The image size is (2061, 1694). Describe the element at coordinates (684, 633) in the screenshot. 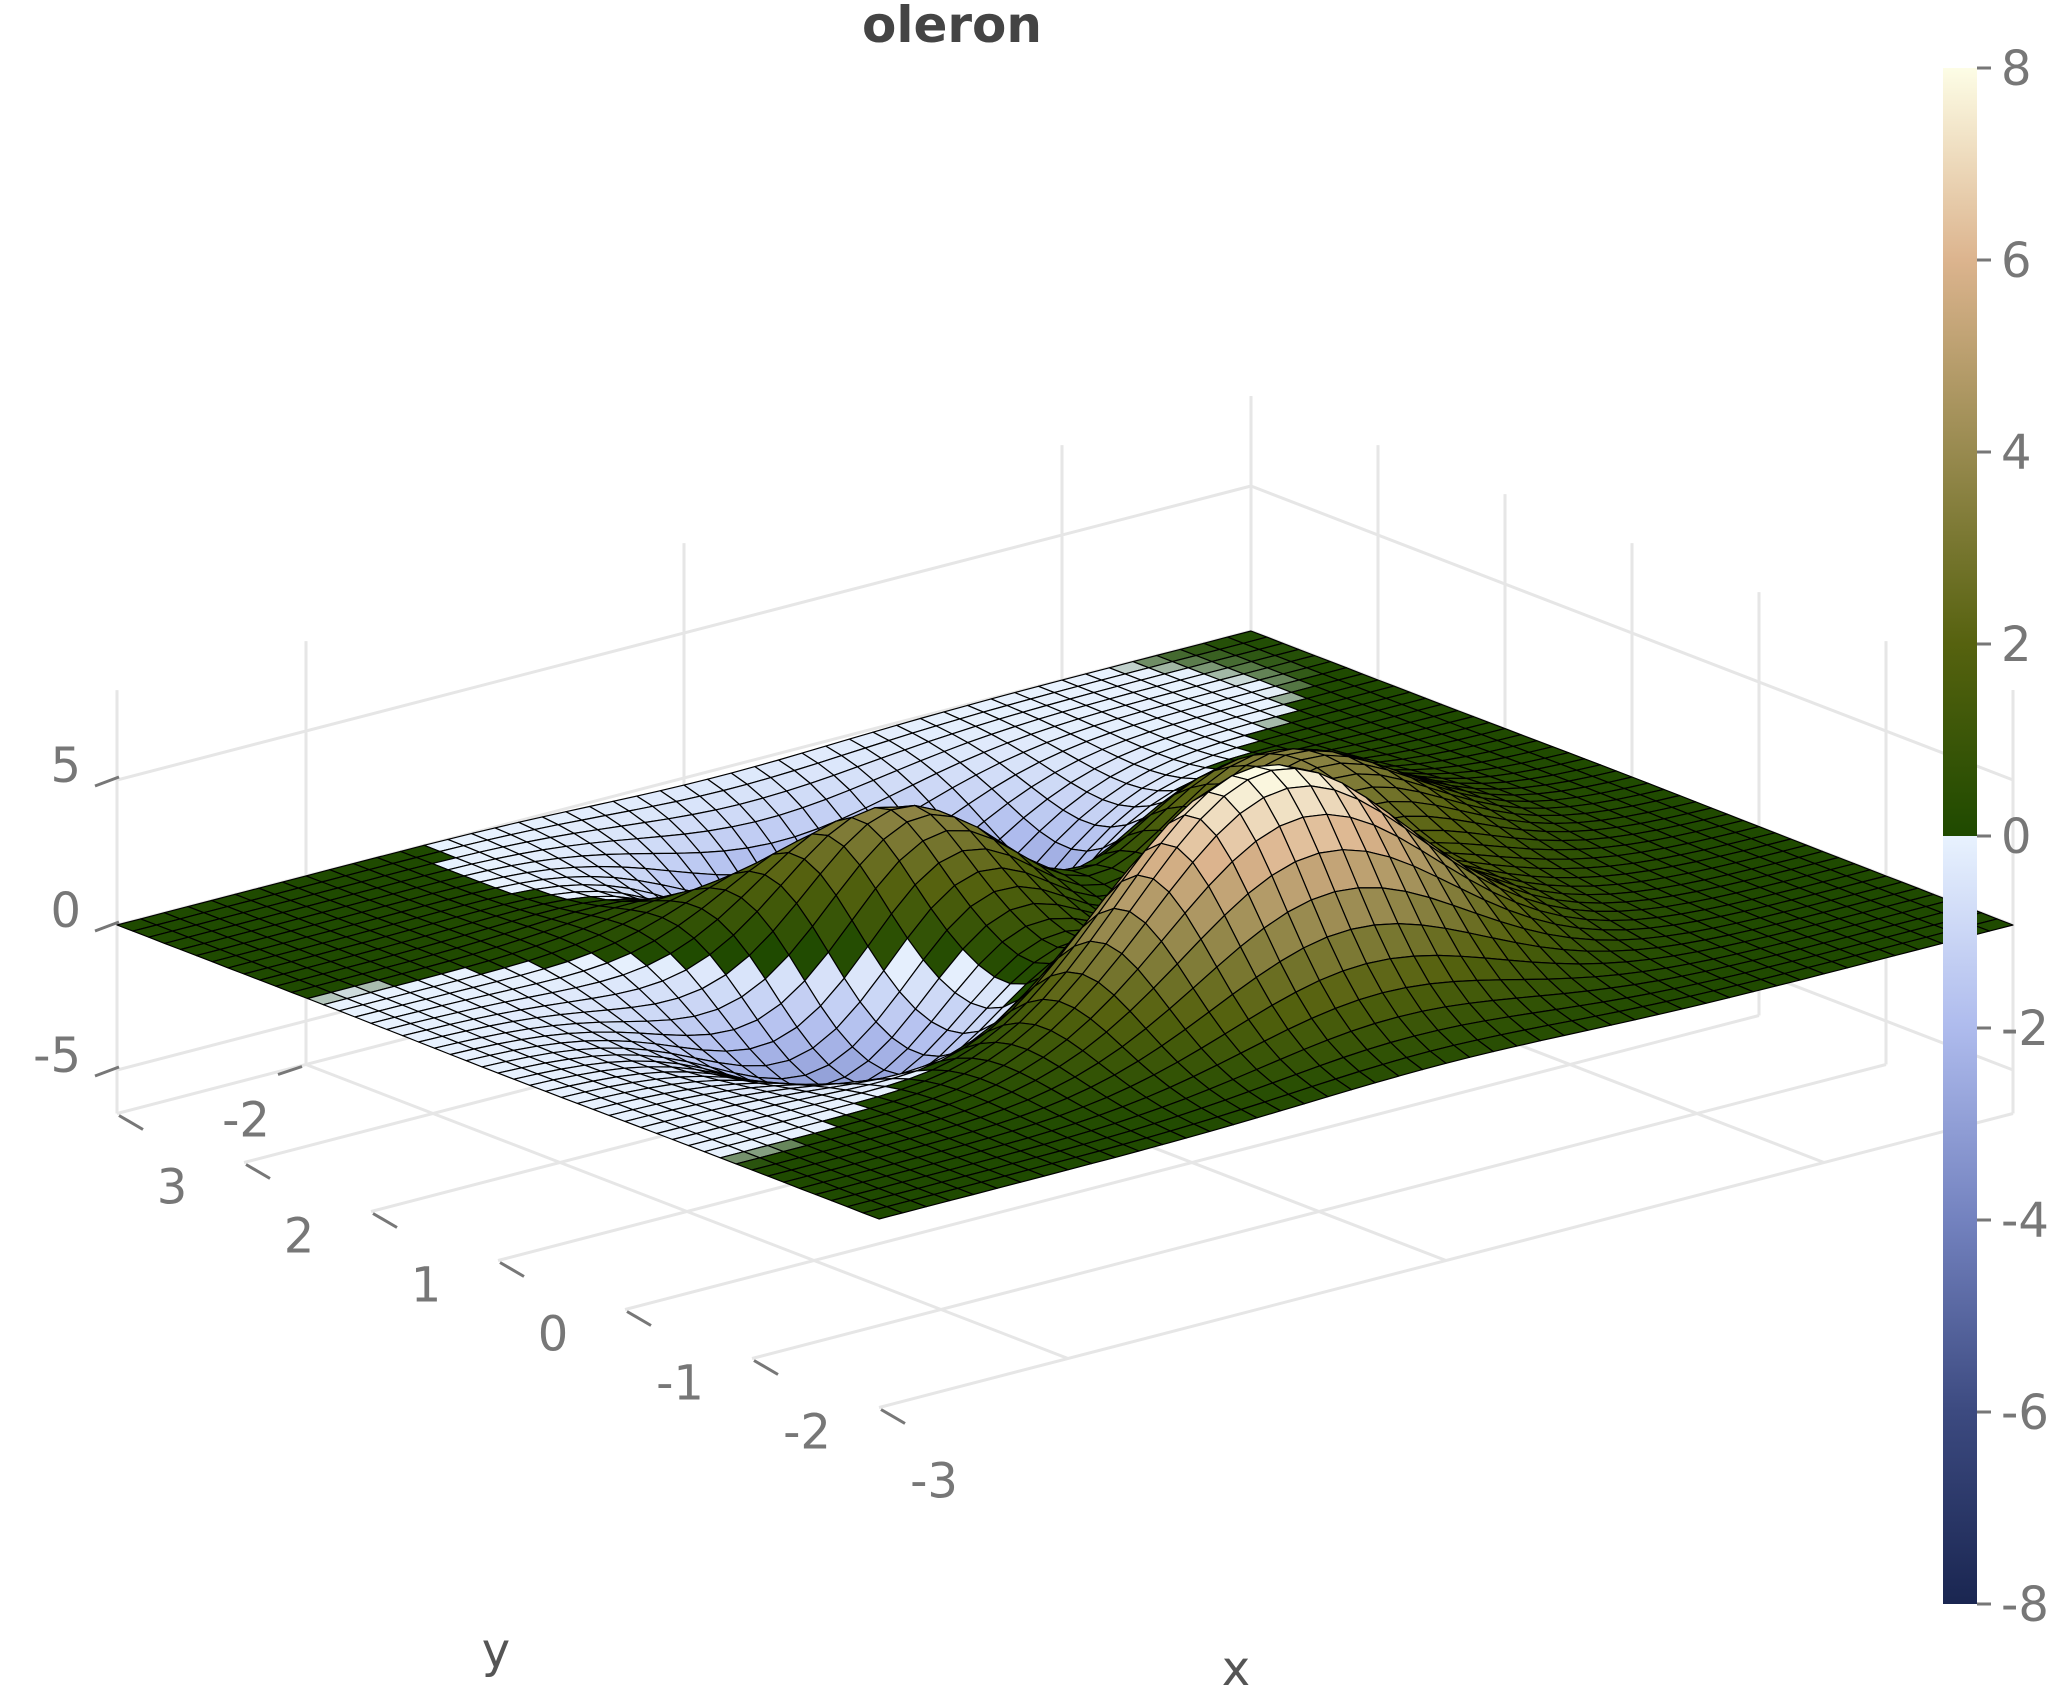

I see `grid-line-sidewall-z` at that location.